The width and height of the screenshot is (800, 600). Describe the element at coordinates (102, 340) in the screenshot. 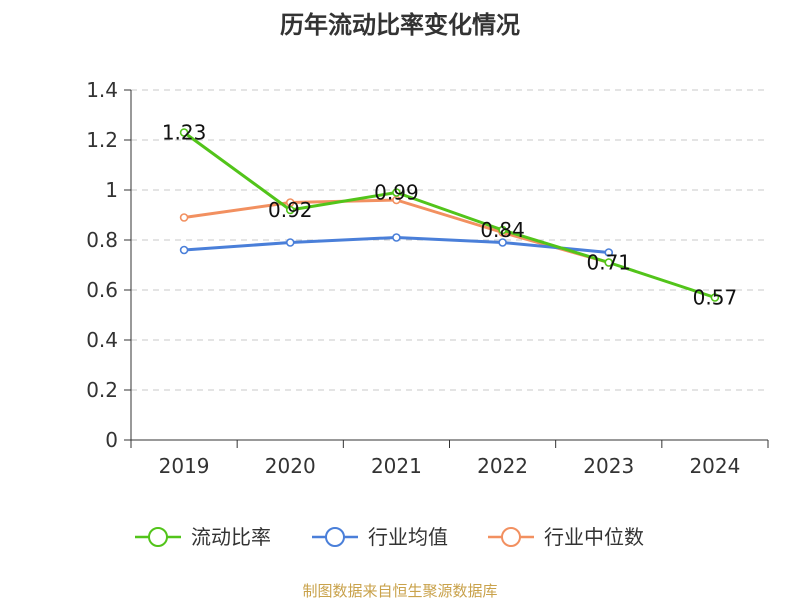

I see `y-tick-label: 0.4` at that location.